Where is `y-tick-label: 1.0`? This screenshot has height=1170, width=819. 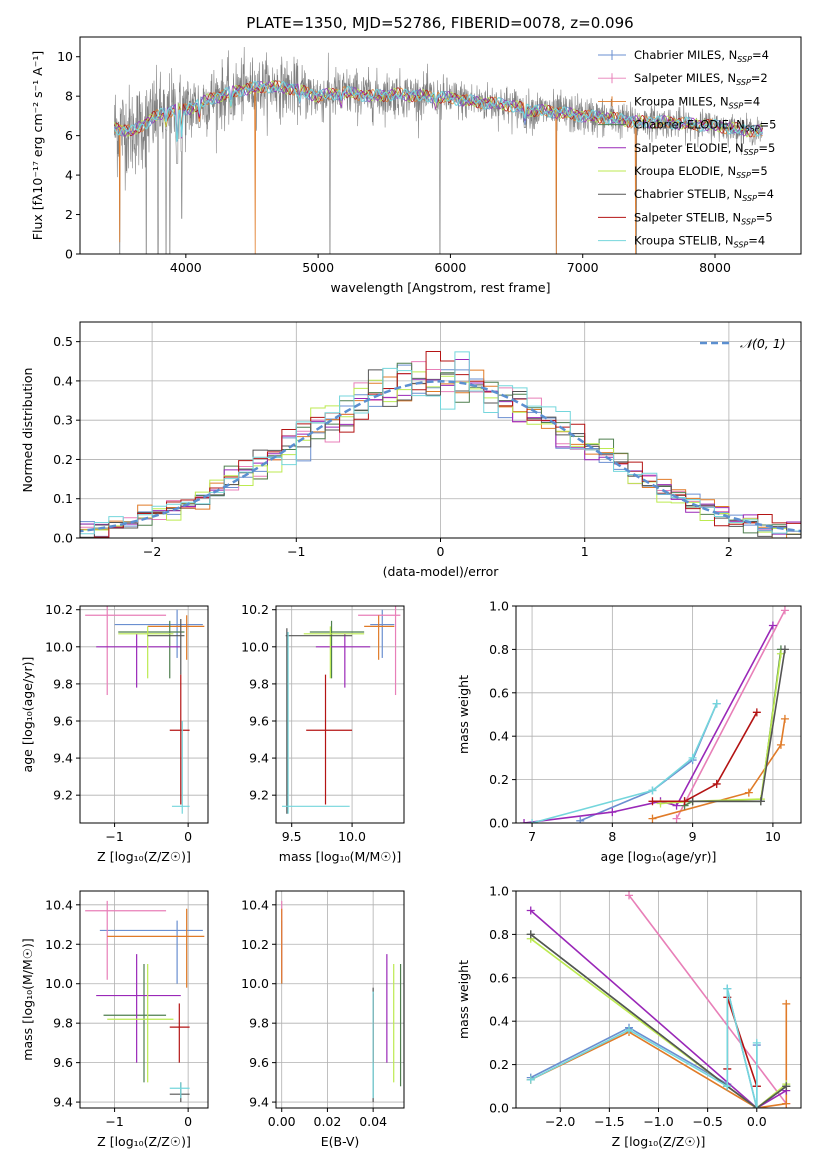
y-tick-label: 1.0 is located at coordinates (499, 891).